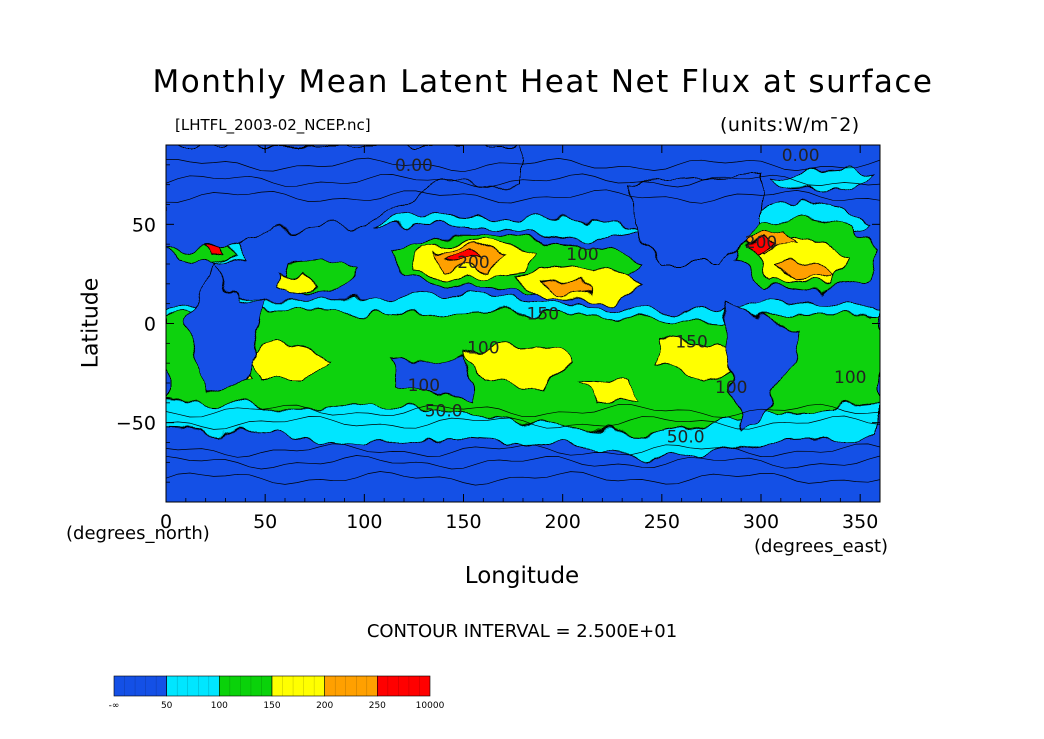  I want to click on x-unit-label: (degrees_east), so click(821, 546).